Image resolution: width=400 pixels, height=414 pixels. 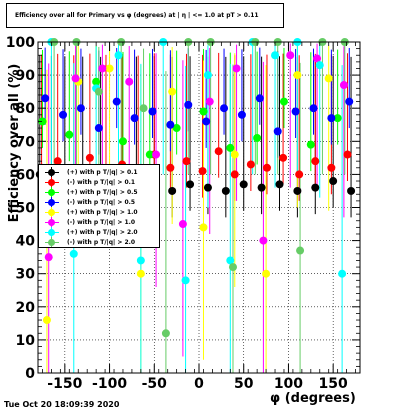 What do you see at coordinates (313, 398) in the screenshot?
I see `x-axis-label: φ (degrees)` at bounding box center [313, 398].